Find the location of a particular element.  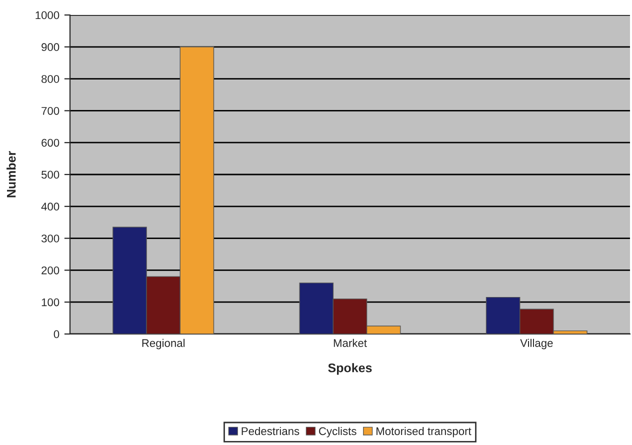

x-tick-label: Regional is located at coordinates (163, 344).